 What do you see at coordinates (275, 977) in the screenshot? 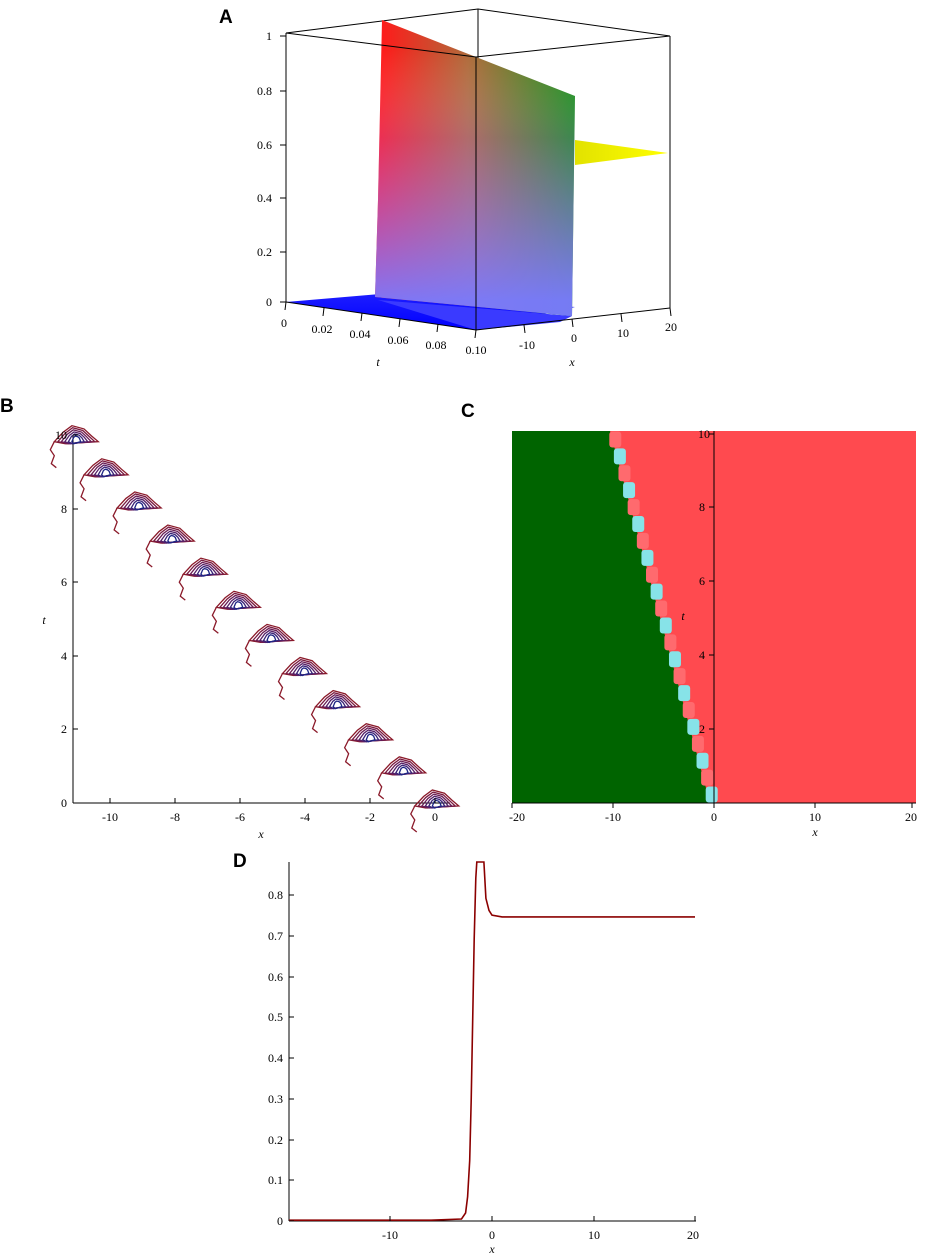
I see `panel-d-y-tick: 0.6` at bounding box center [275, 977].